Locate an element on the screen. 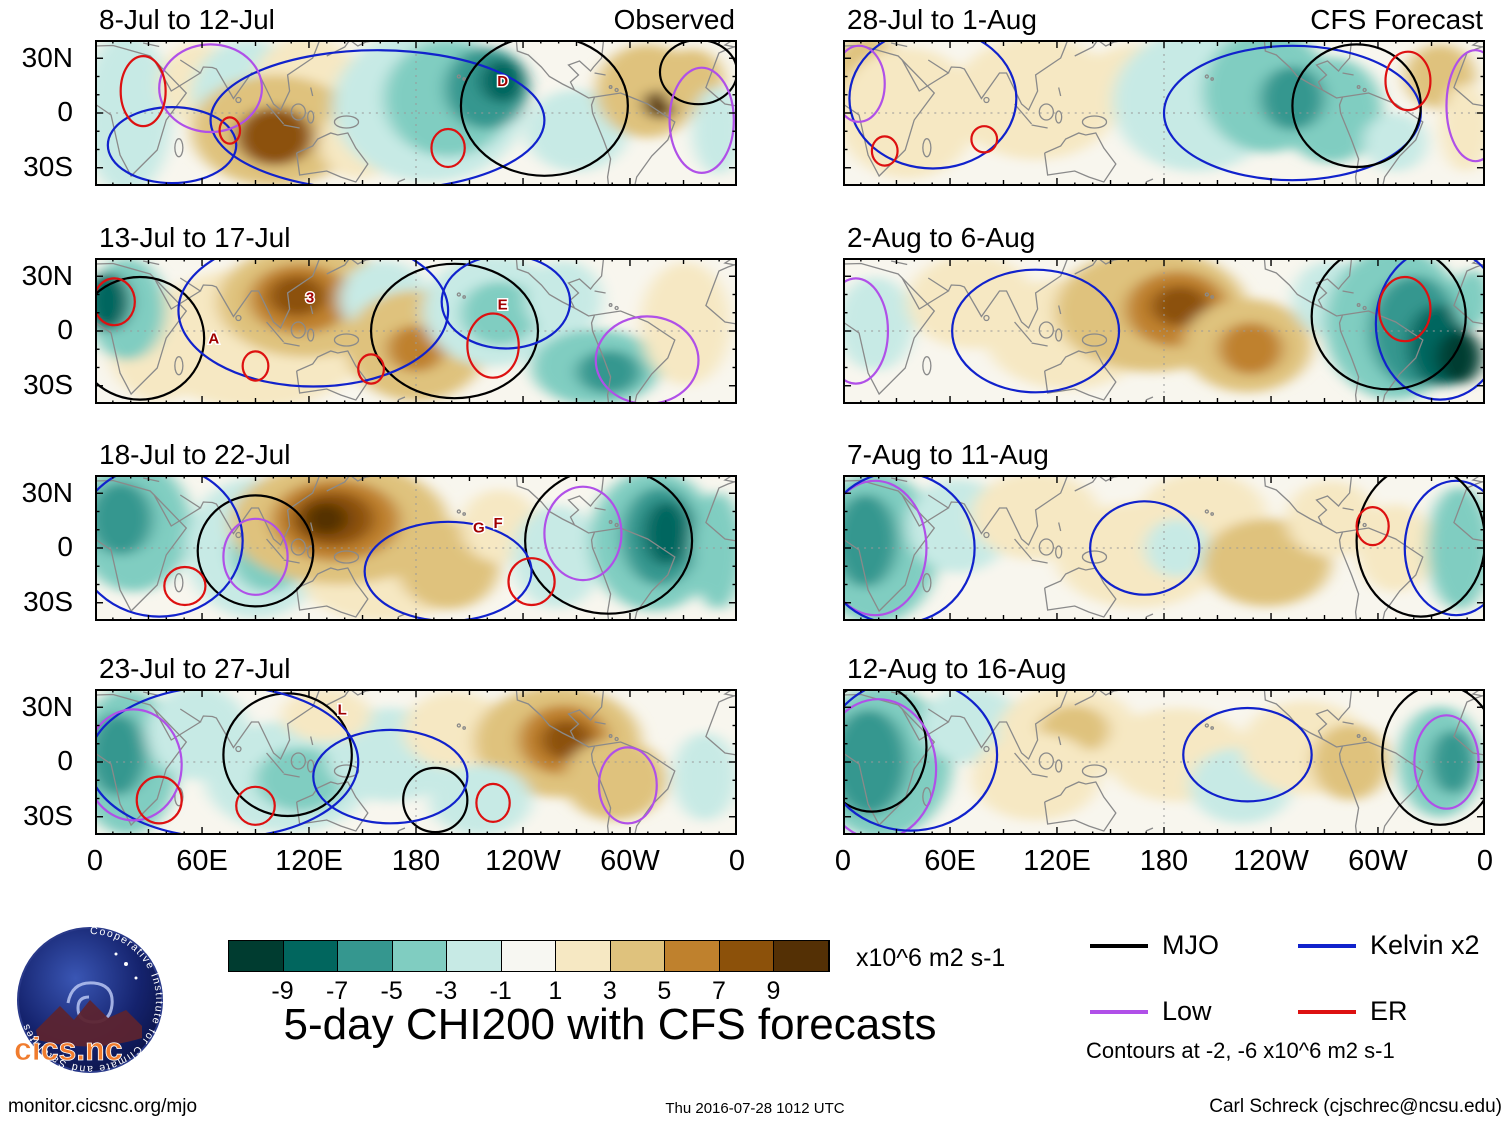  legend-swatch-low is located at coordinates (1119, 1011).